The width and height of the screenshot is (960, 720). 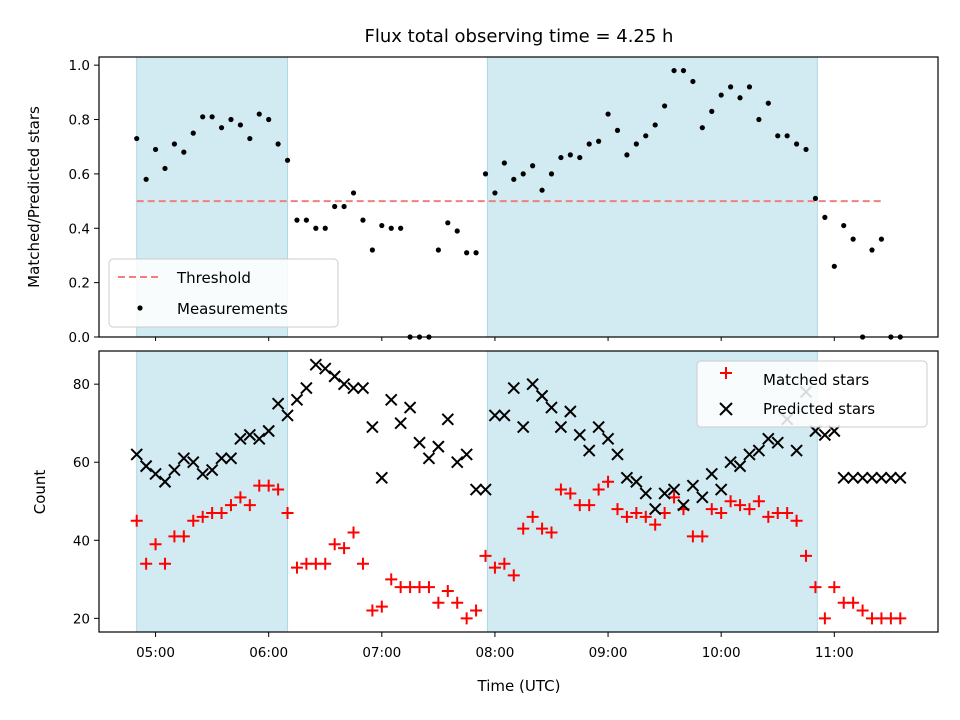 I want to click on ratio-y-tick-label: 1.0, so click(x=79, y=66).